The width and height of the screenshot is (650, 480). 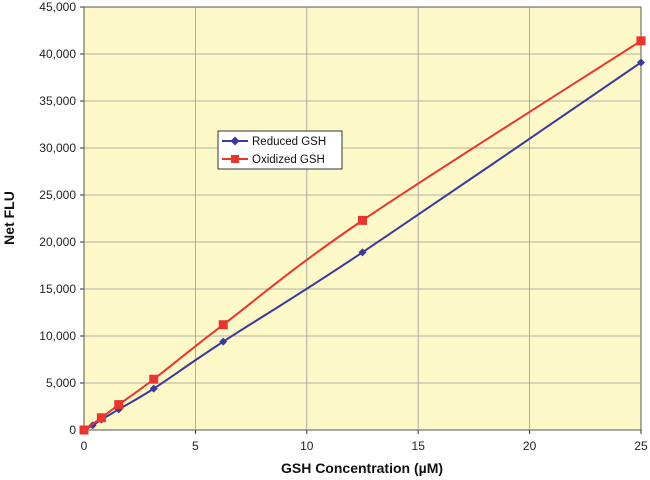 What do you see at coordinates (57, 54) in the screenshot?
I see `y-tick-label: 40,000` at bounding box center [57, 54].